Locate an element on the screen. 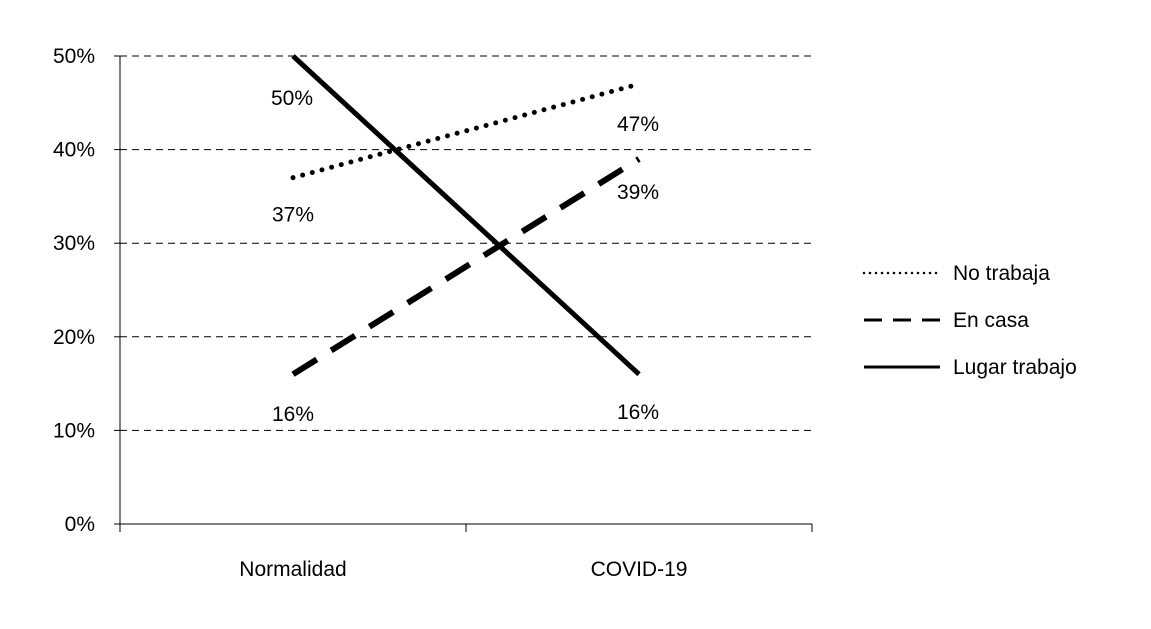 This screenshot has width=1151, height=629. data-label: 47% is located at coordinates (638, 124).